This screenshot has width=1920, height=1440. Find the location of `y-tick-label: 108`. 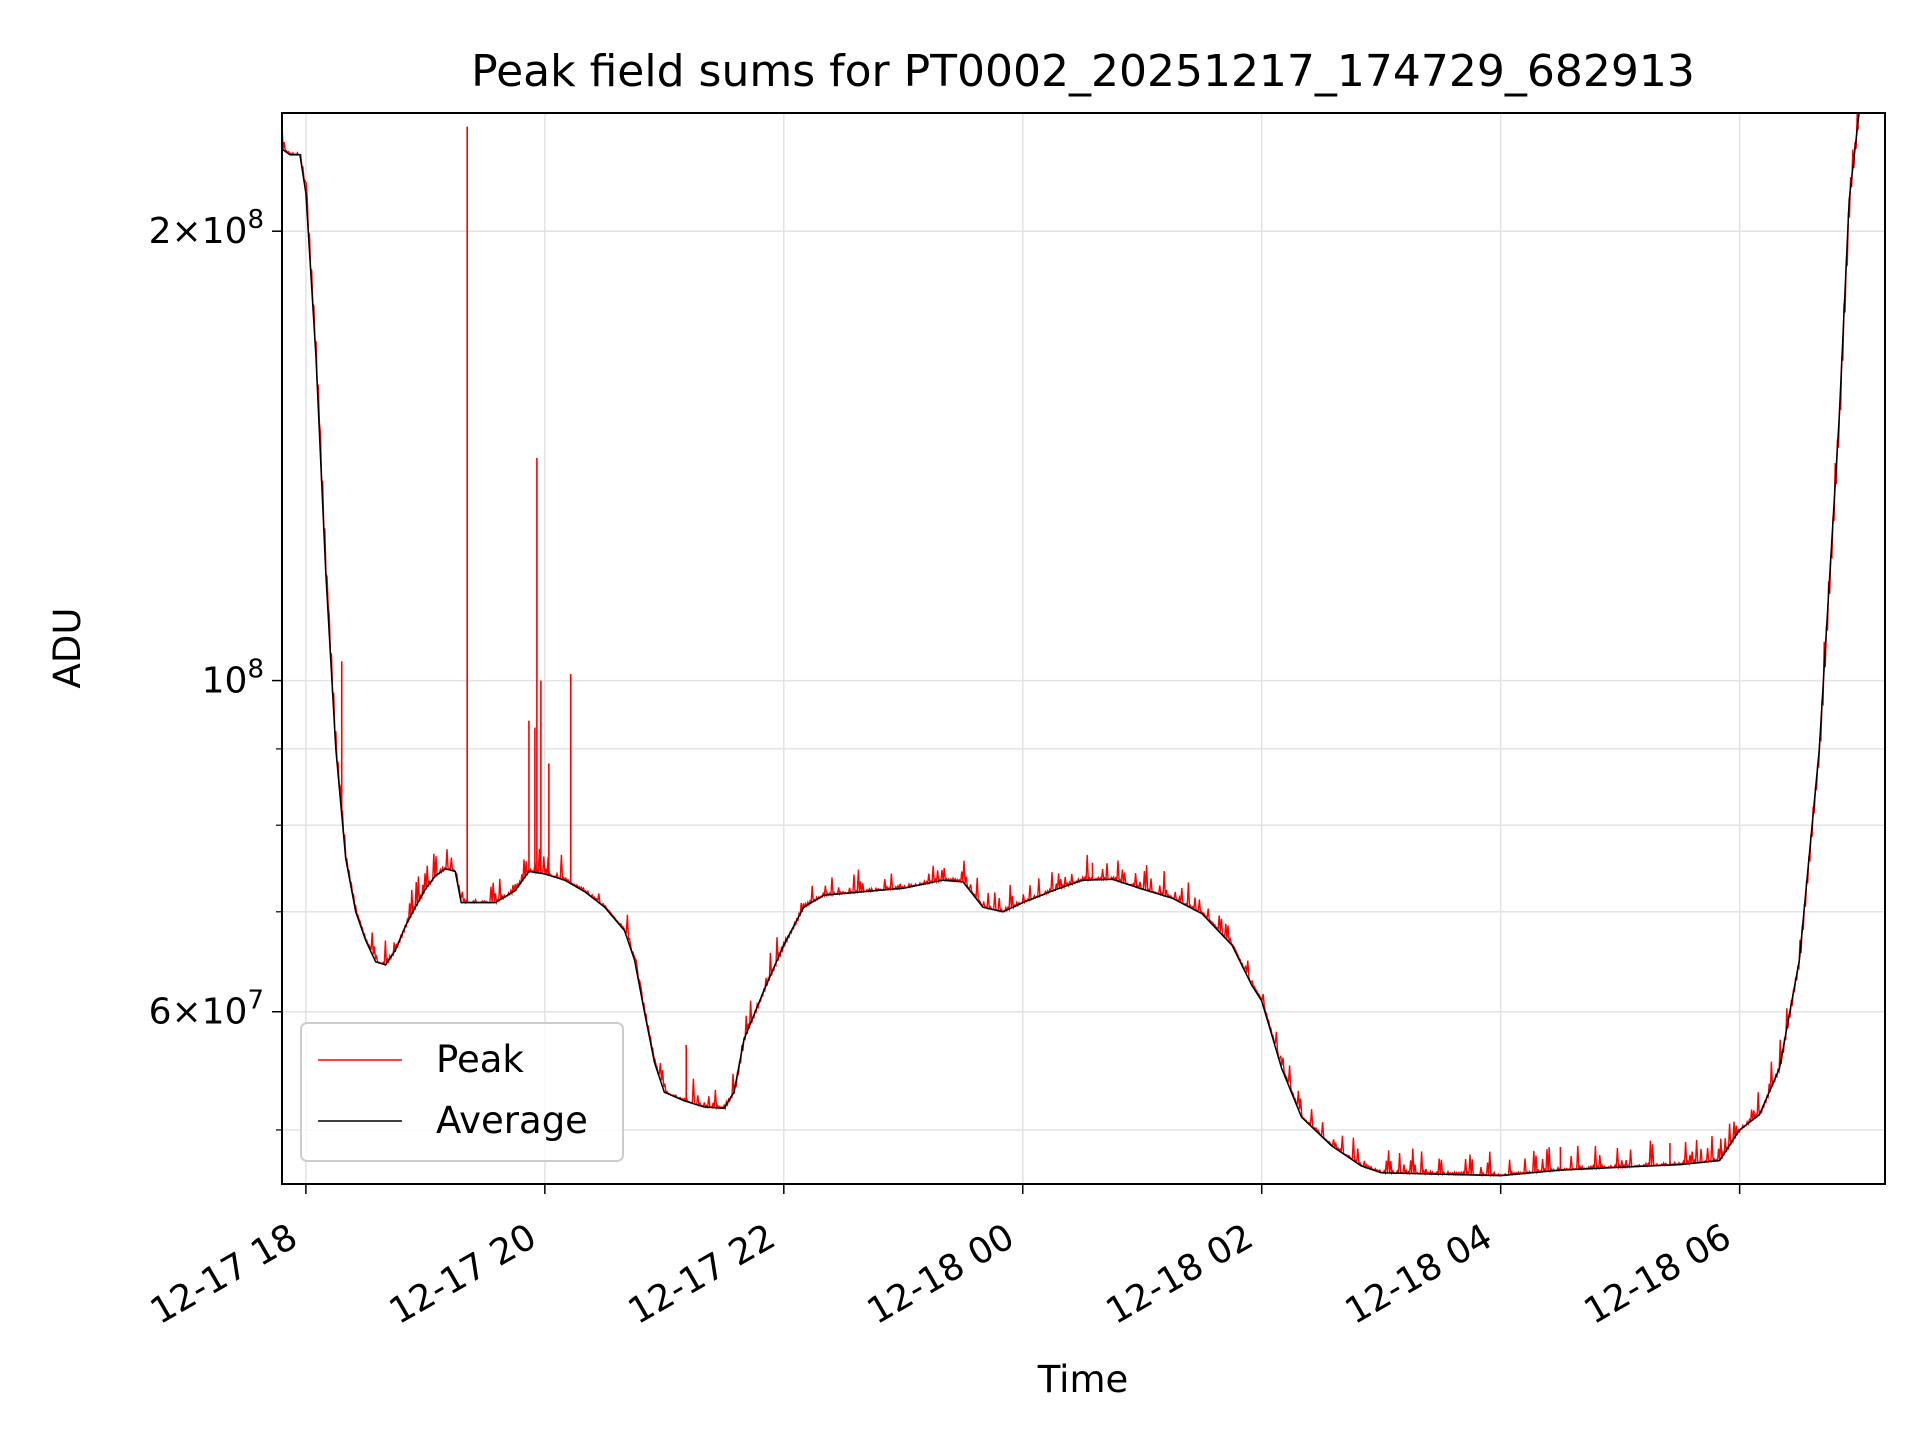

y-tick-label: 108 is located at coordinates (233, 678).